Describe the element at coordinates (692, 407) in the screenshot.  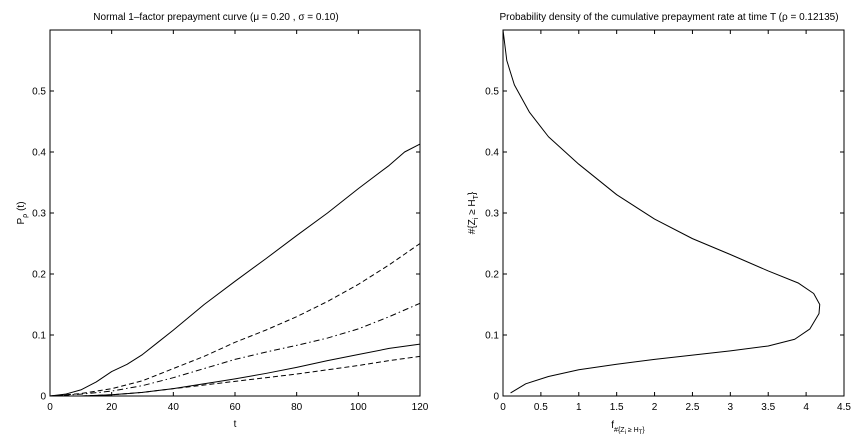
I see `x-tick-label: 2.5` at that location.